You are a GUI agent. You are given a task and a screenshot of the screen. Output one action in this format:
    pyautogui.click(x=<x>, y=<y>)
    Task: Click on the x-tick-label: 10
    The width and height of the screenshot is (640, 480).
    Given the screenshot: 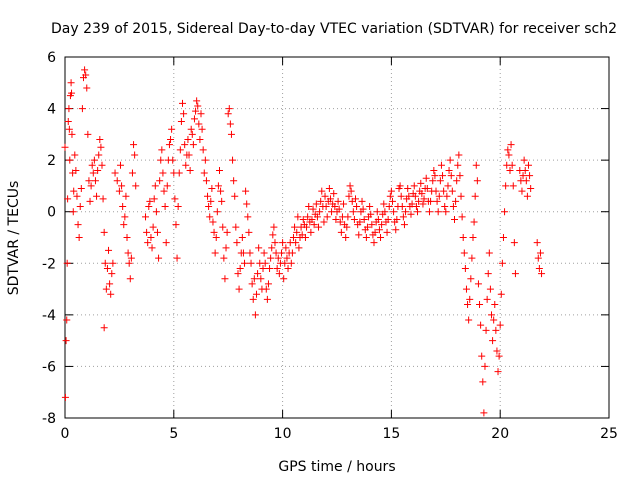 What is the action you would take?
    pyautogui.click(x=283, y=434)
    